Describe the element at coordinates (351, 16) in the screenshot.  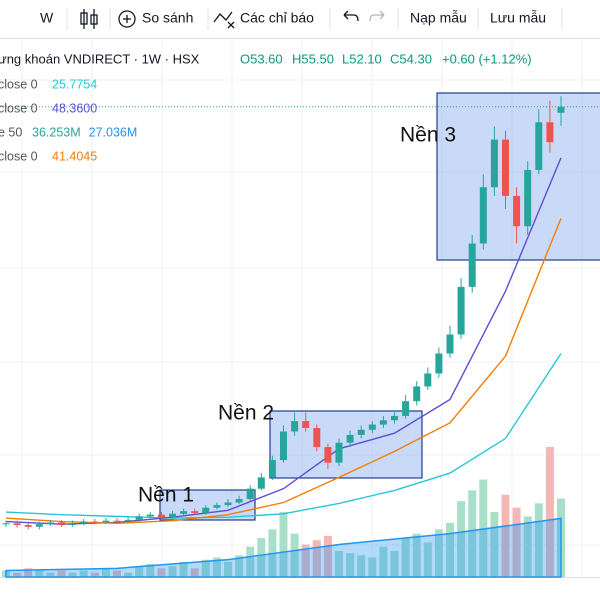
I see `undo-button` at that location.